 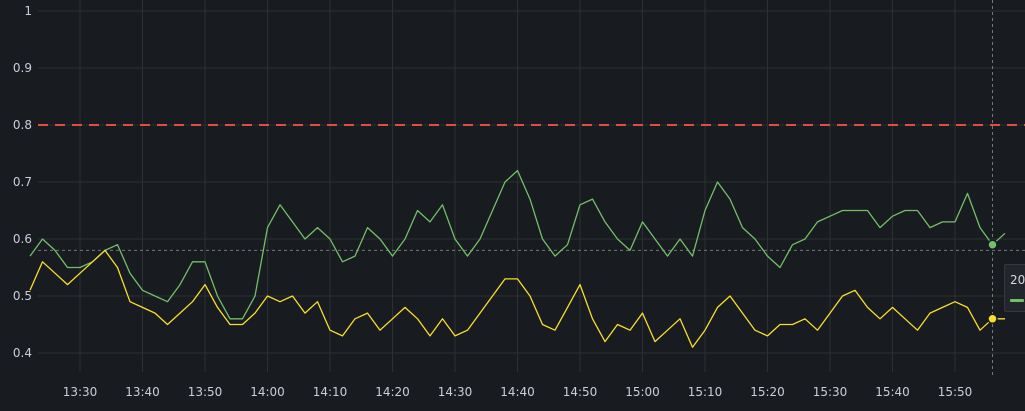 I want to click on x-tick-label: 15:00, so click(x=642, y=392).